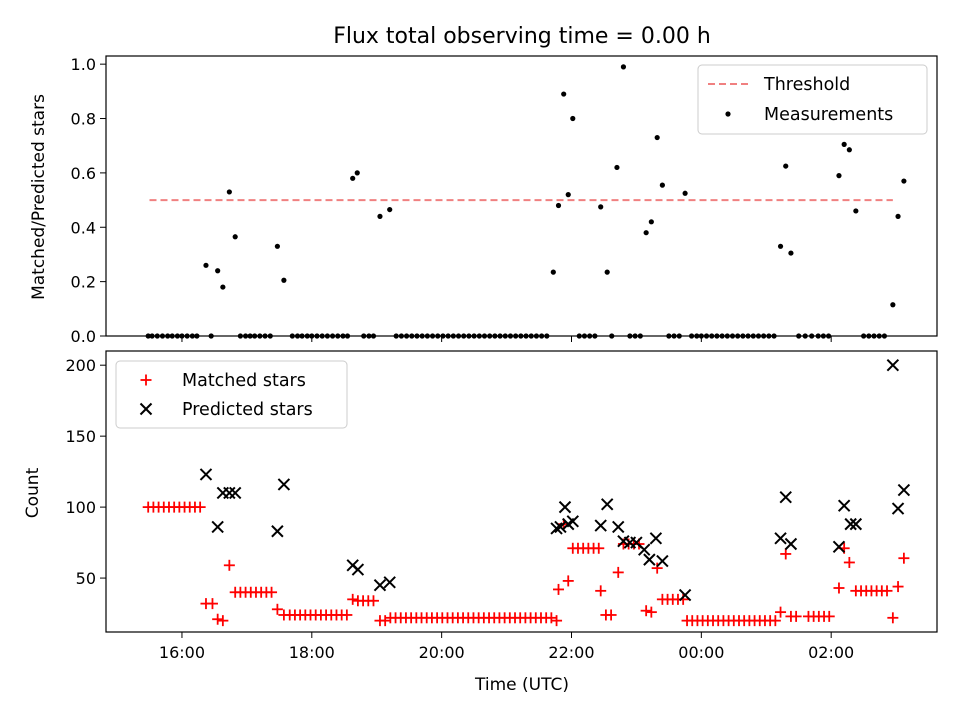  Describe the element at coordinates (83, 336) in the screenshot. I see `top-ytick-label: 0.0` at that location.